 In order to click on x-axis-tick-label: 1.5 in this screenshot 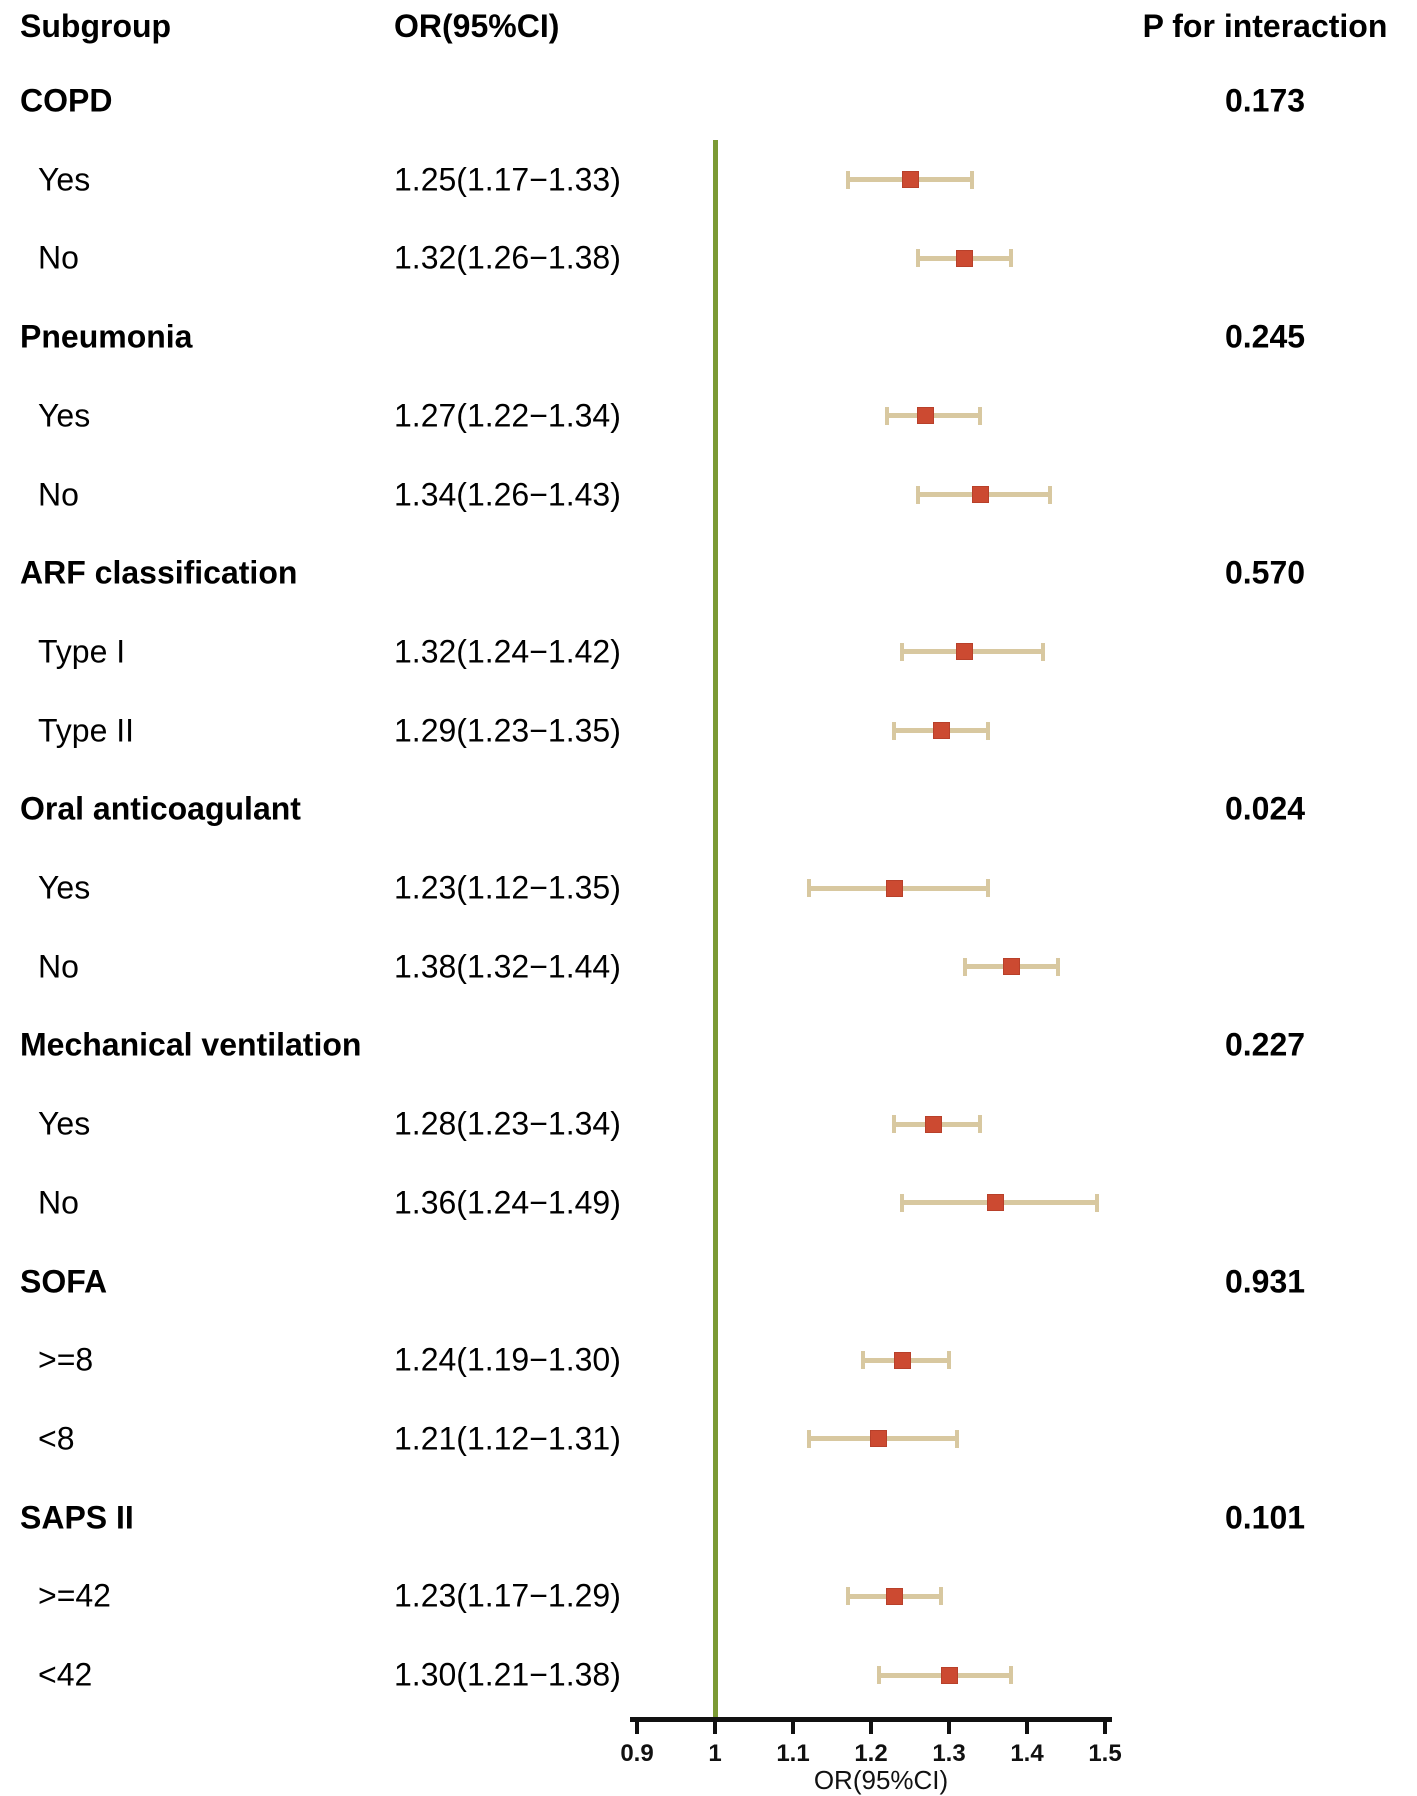, I will do `click(1105, 1753)`.